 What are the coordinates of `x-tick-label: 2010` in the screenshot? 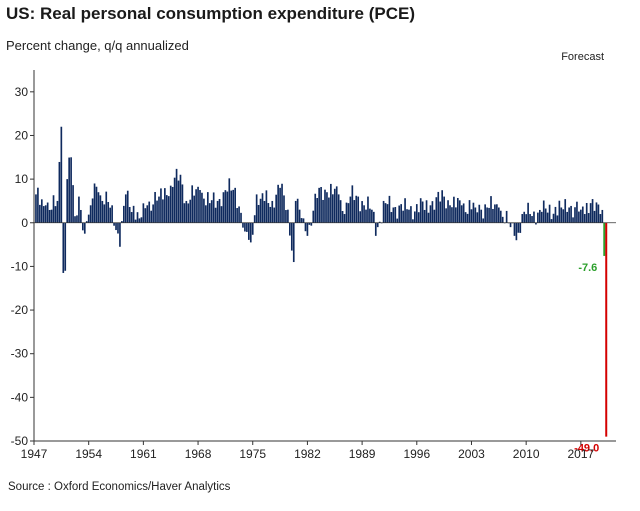 It's located at (526, 454).